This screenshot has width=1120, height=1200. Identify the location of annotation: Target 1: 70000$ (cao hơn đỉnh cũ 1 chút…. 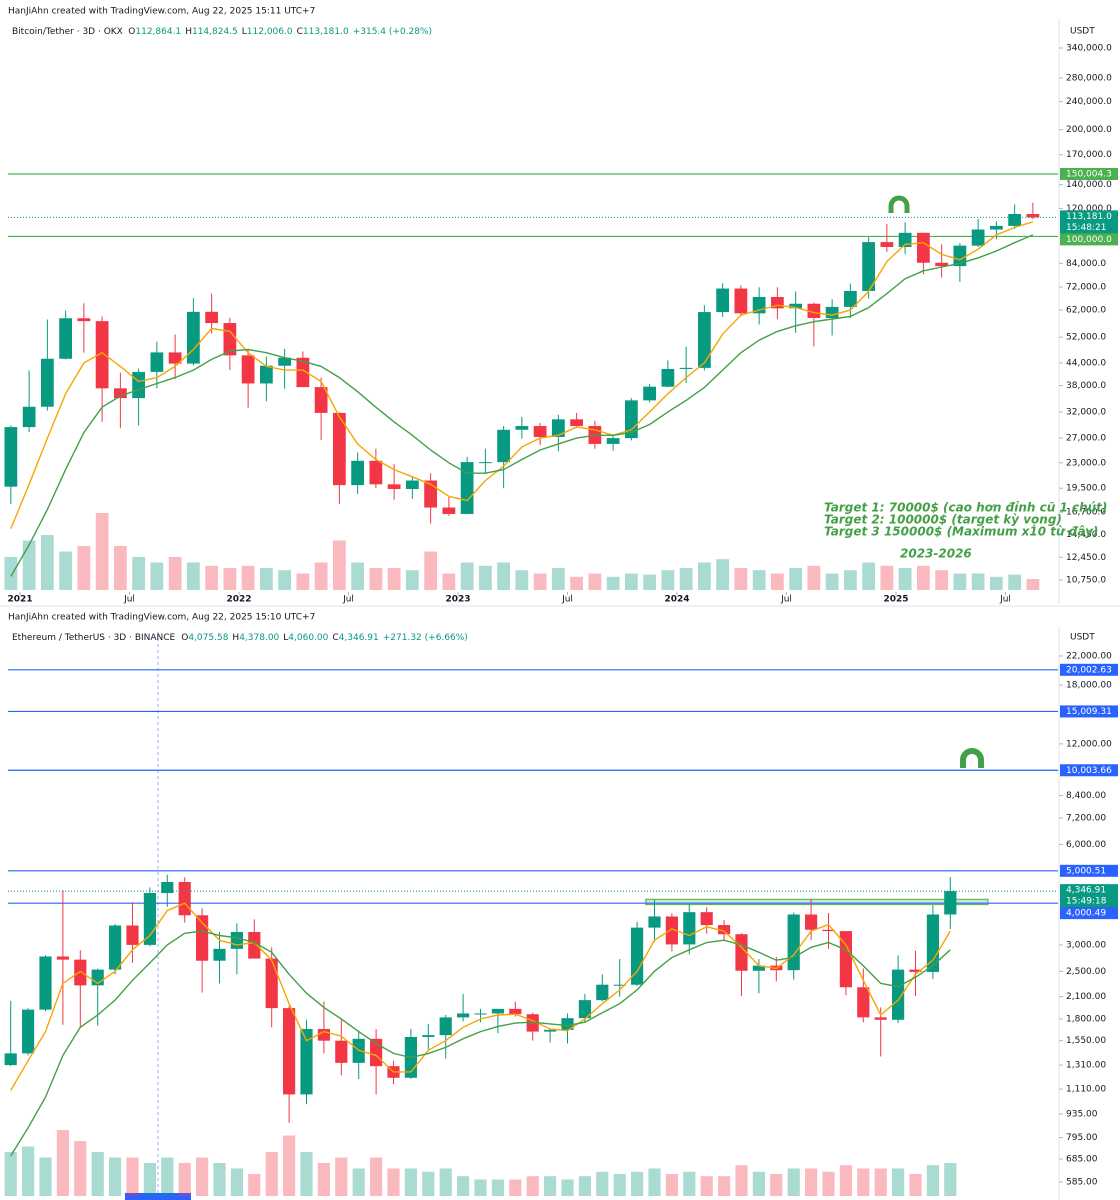
(965, 508).